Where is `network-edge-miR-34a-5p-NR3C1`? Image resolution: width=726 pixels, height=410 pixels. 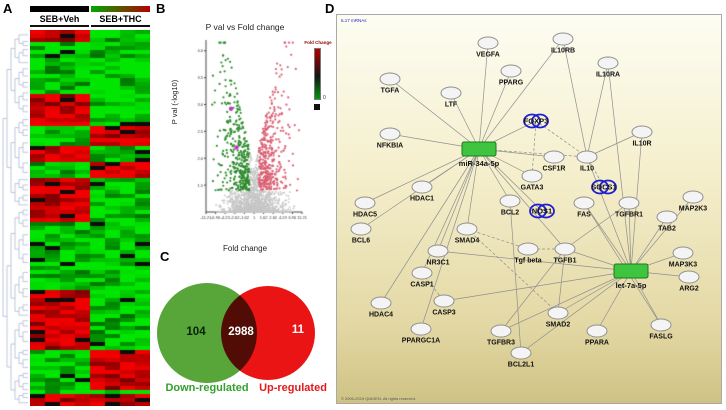 network-edge-miR-34a-5p-NR3C1 is located at coordinates (458, 200).